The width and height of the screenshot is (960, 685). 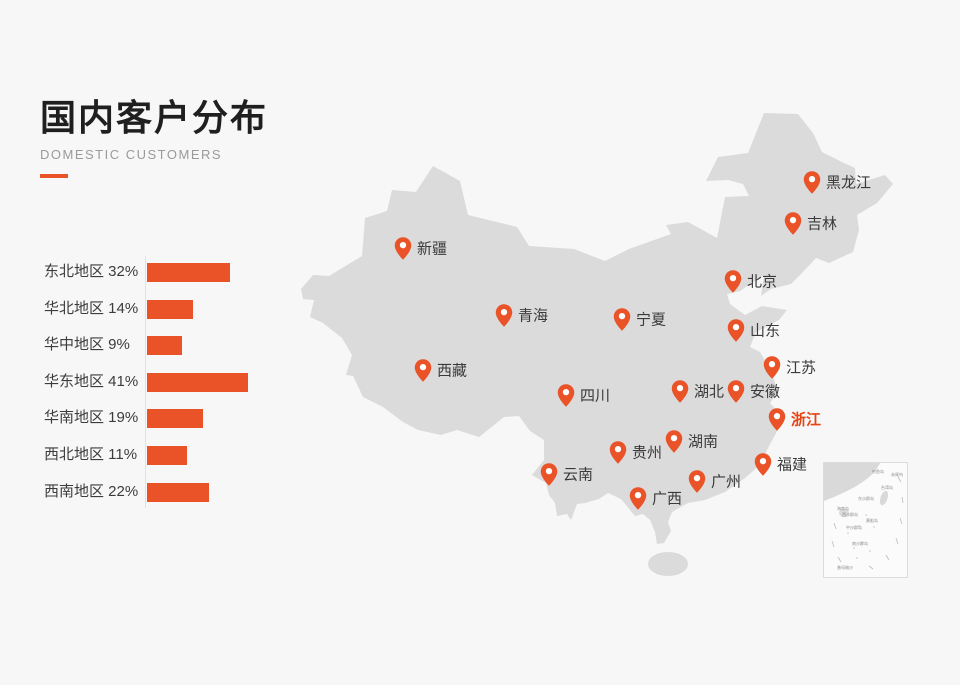 I want to click on map-pin-西藏: 西藏, so click(x=440, y=370).